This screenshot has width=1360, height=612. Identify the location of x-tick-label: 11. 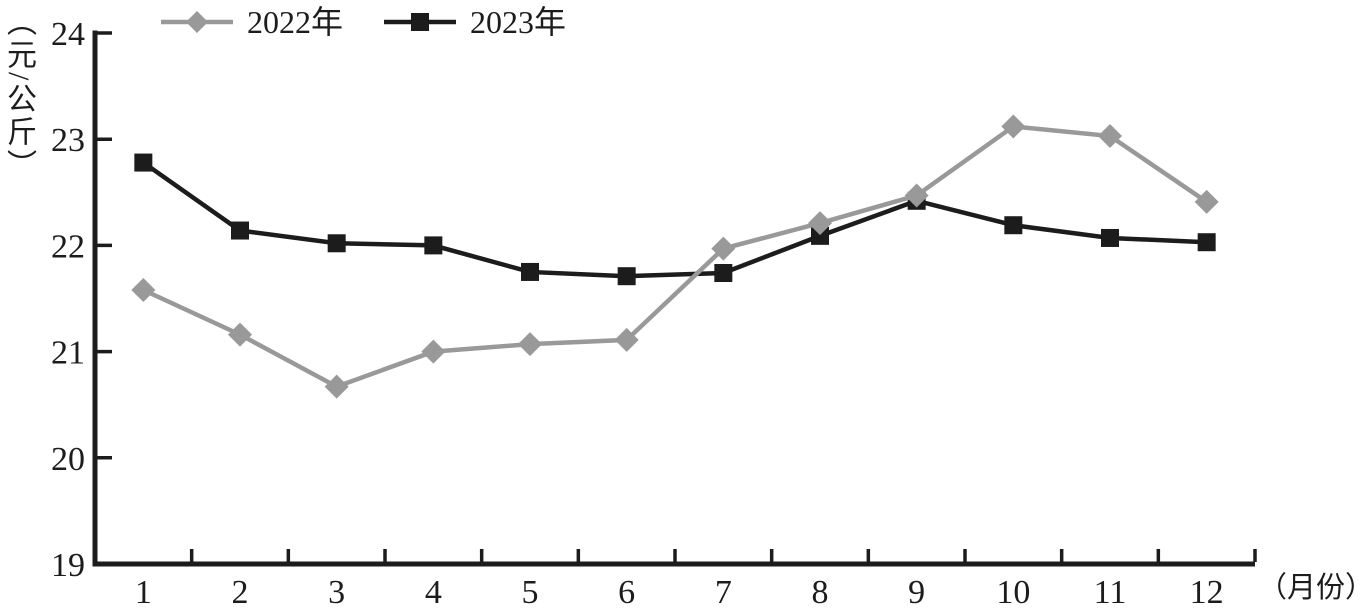
(1110, 592).